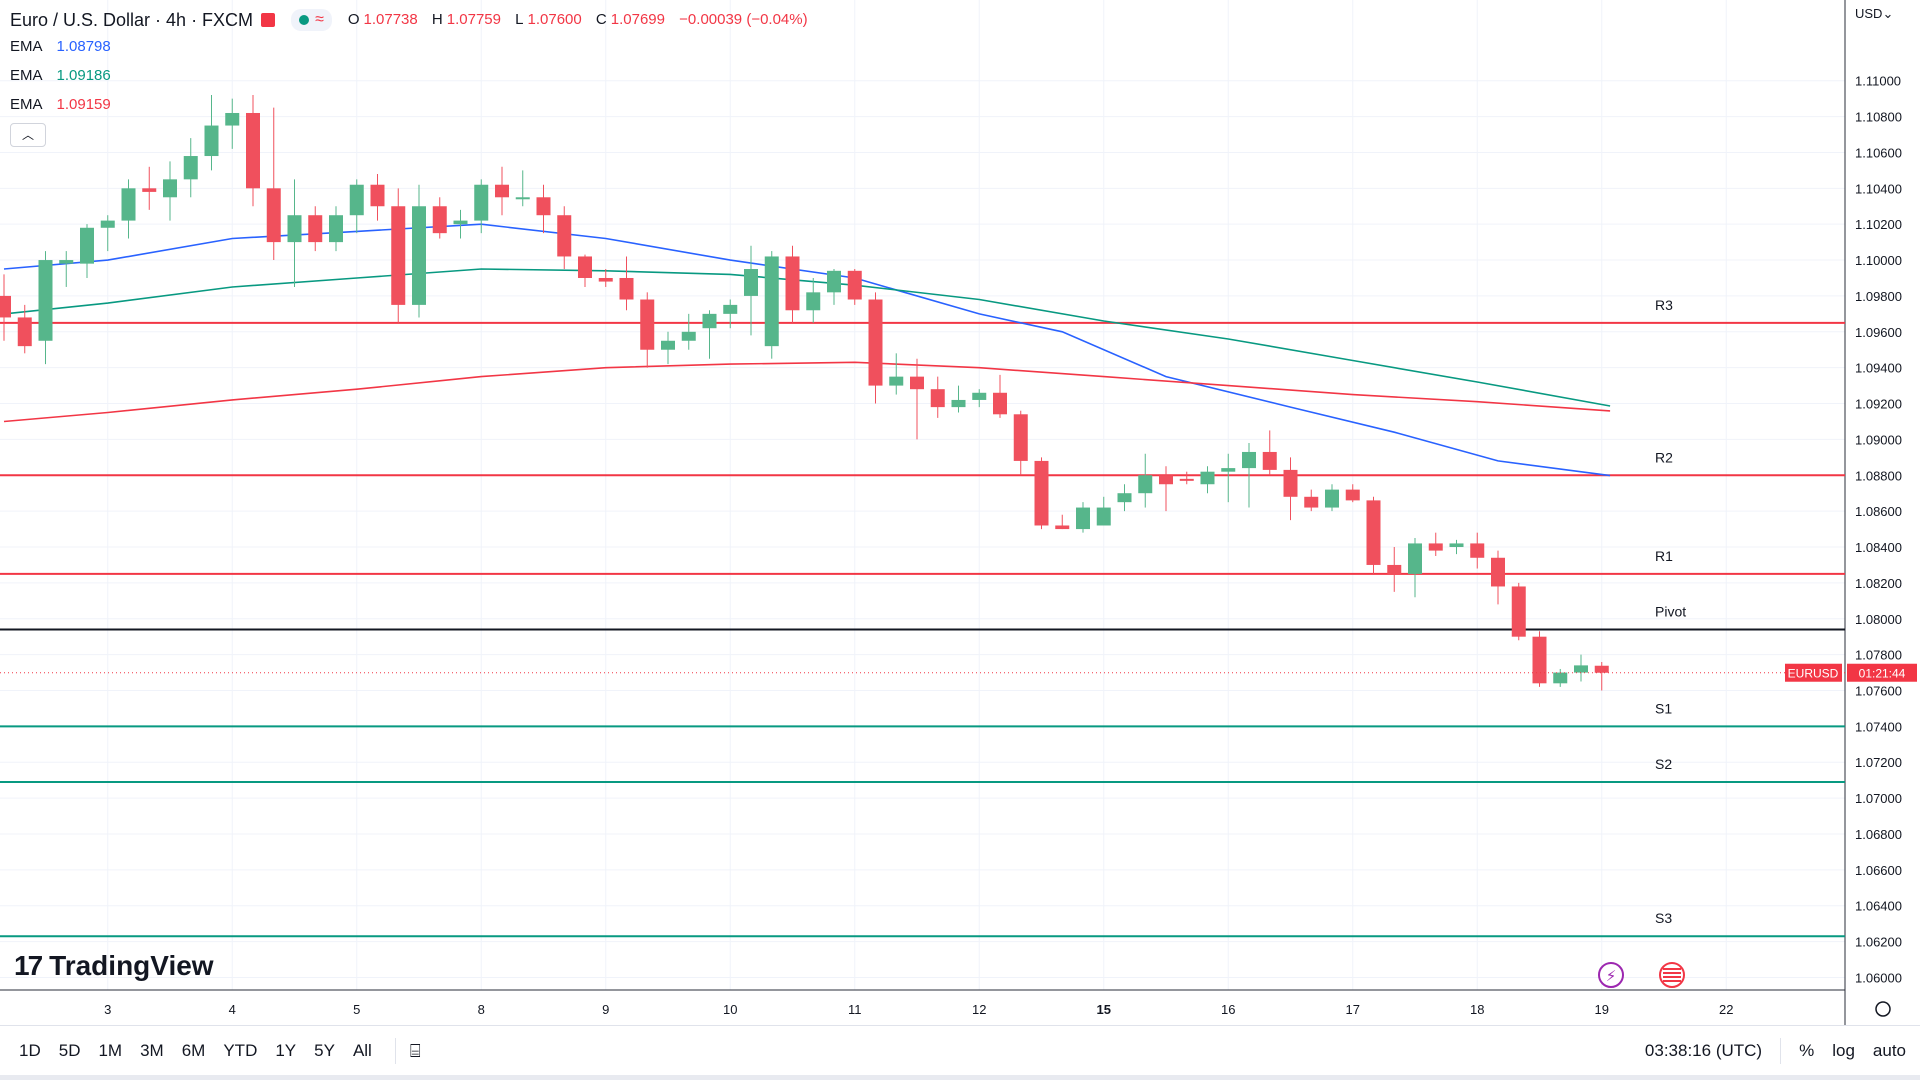 Image resolution: width=1920 pixels, height=1080 pixels. Describe the element at coordinates (114, 966) in the screenshot. I see `tradingview-logo: 17 TradingView` at that location.